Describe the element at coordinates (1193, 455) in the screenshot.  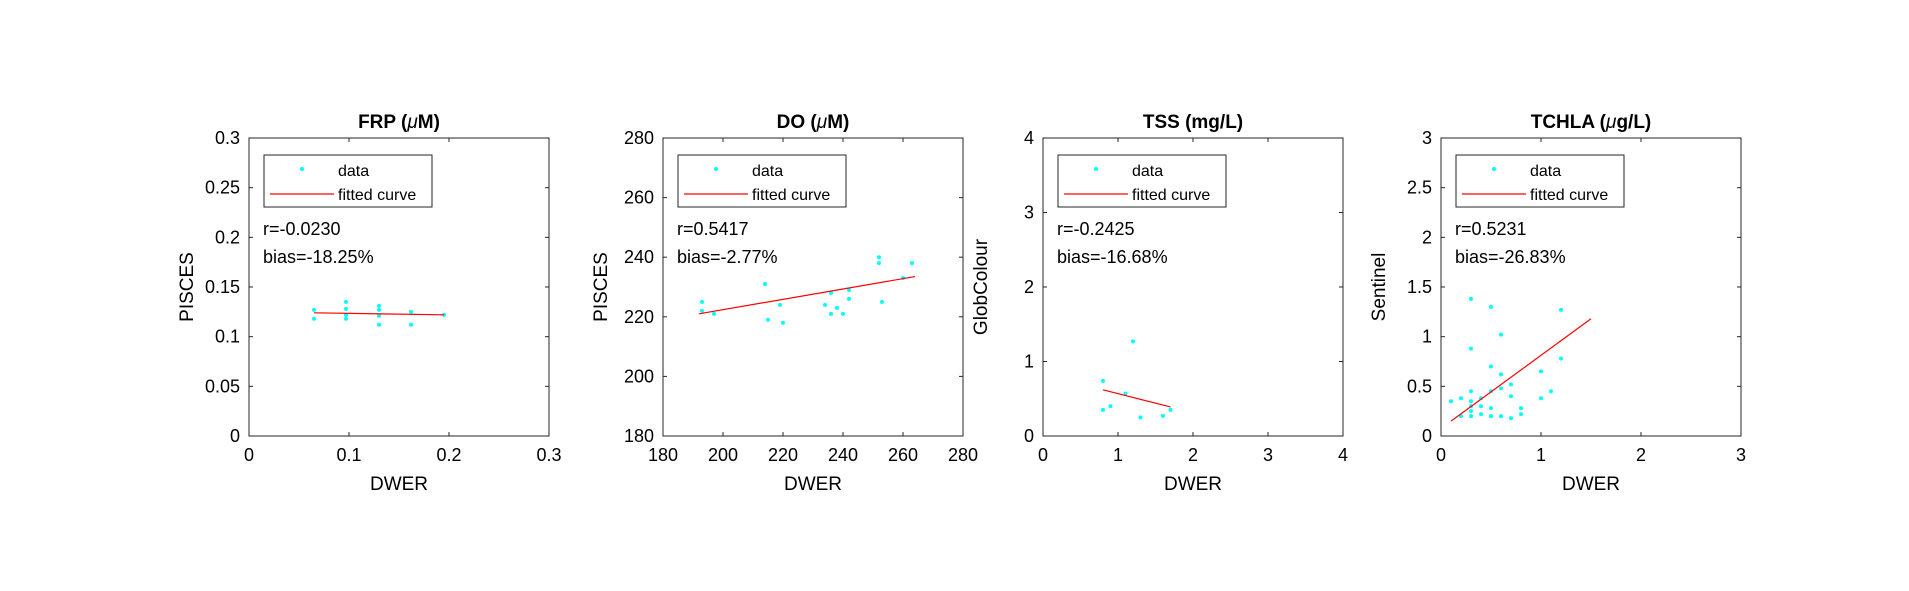
I see `x-tick-label: 2` at that location.